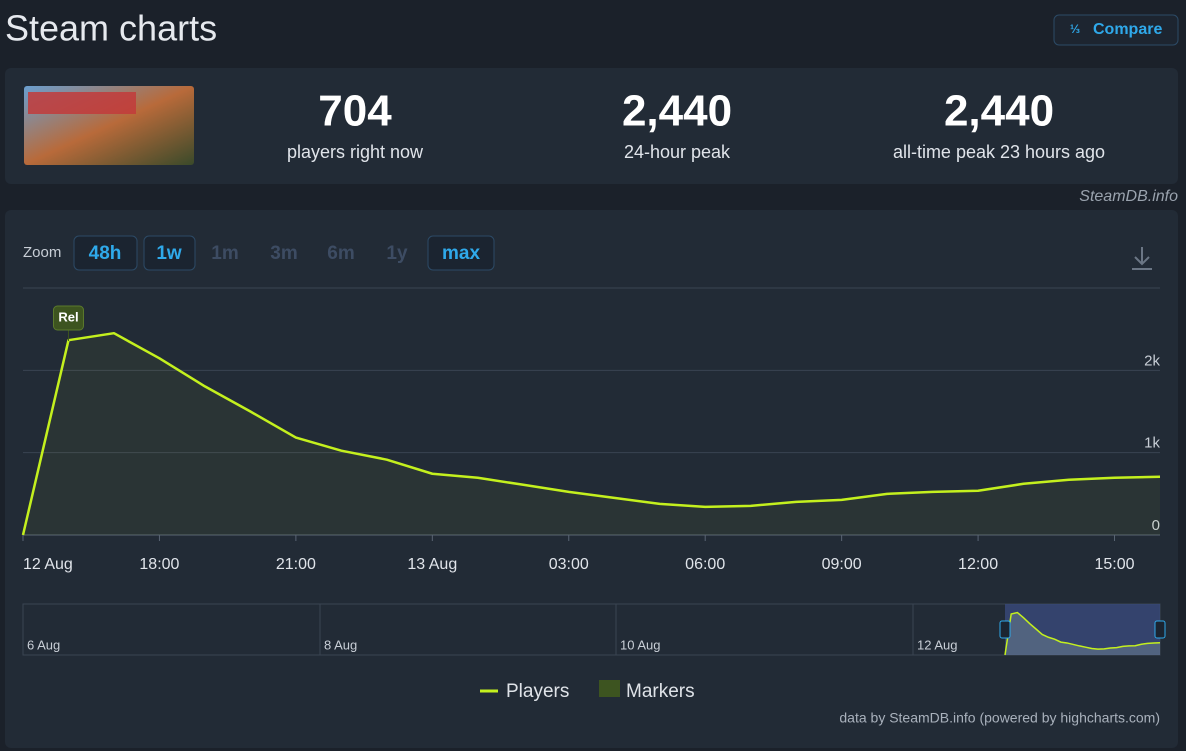  What do you see at coordinates (397, 253) in the screenshot?
I see `zoom-option: 1y` at bounding box center [397, 253].